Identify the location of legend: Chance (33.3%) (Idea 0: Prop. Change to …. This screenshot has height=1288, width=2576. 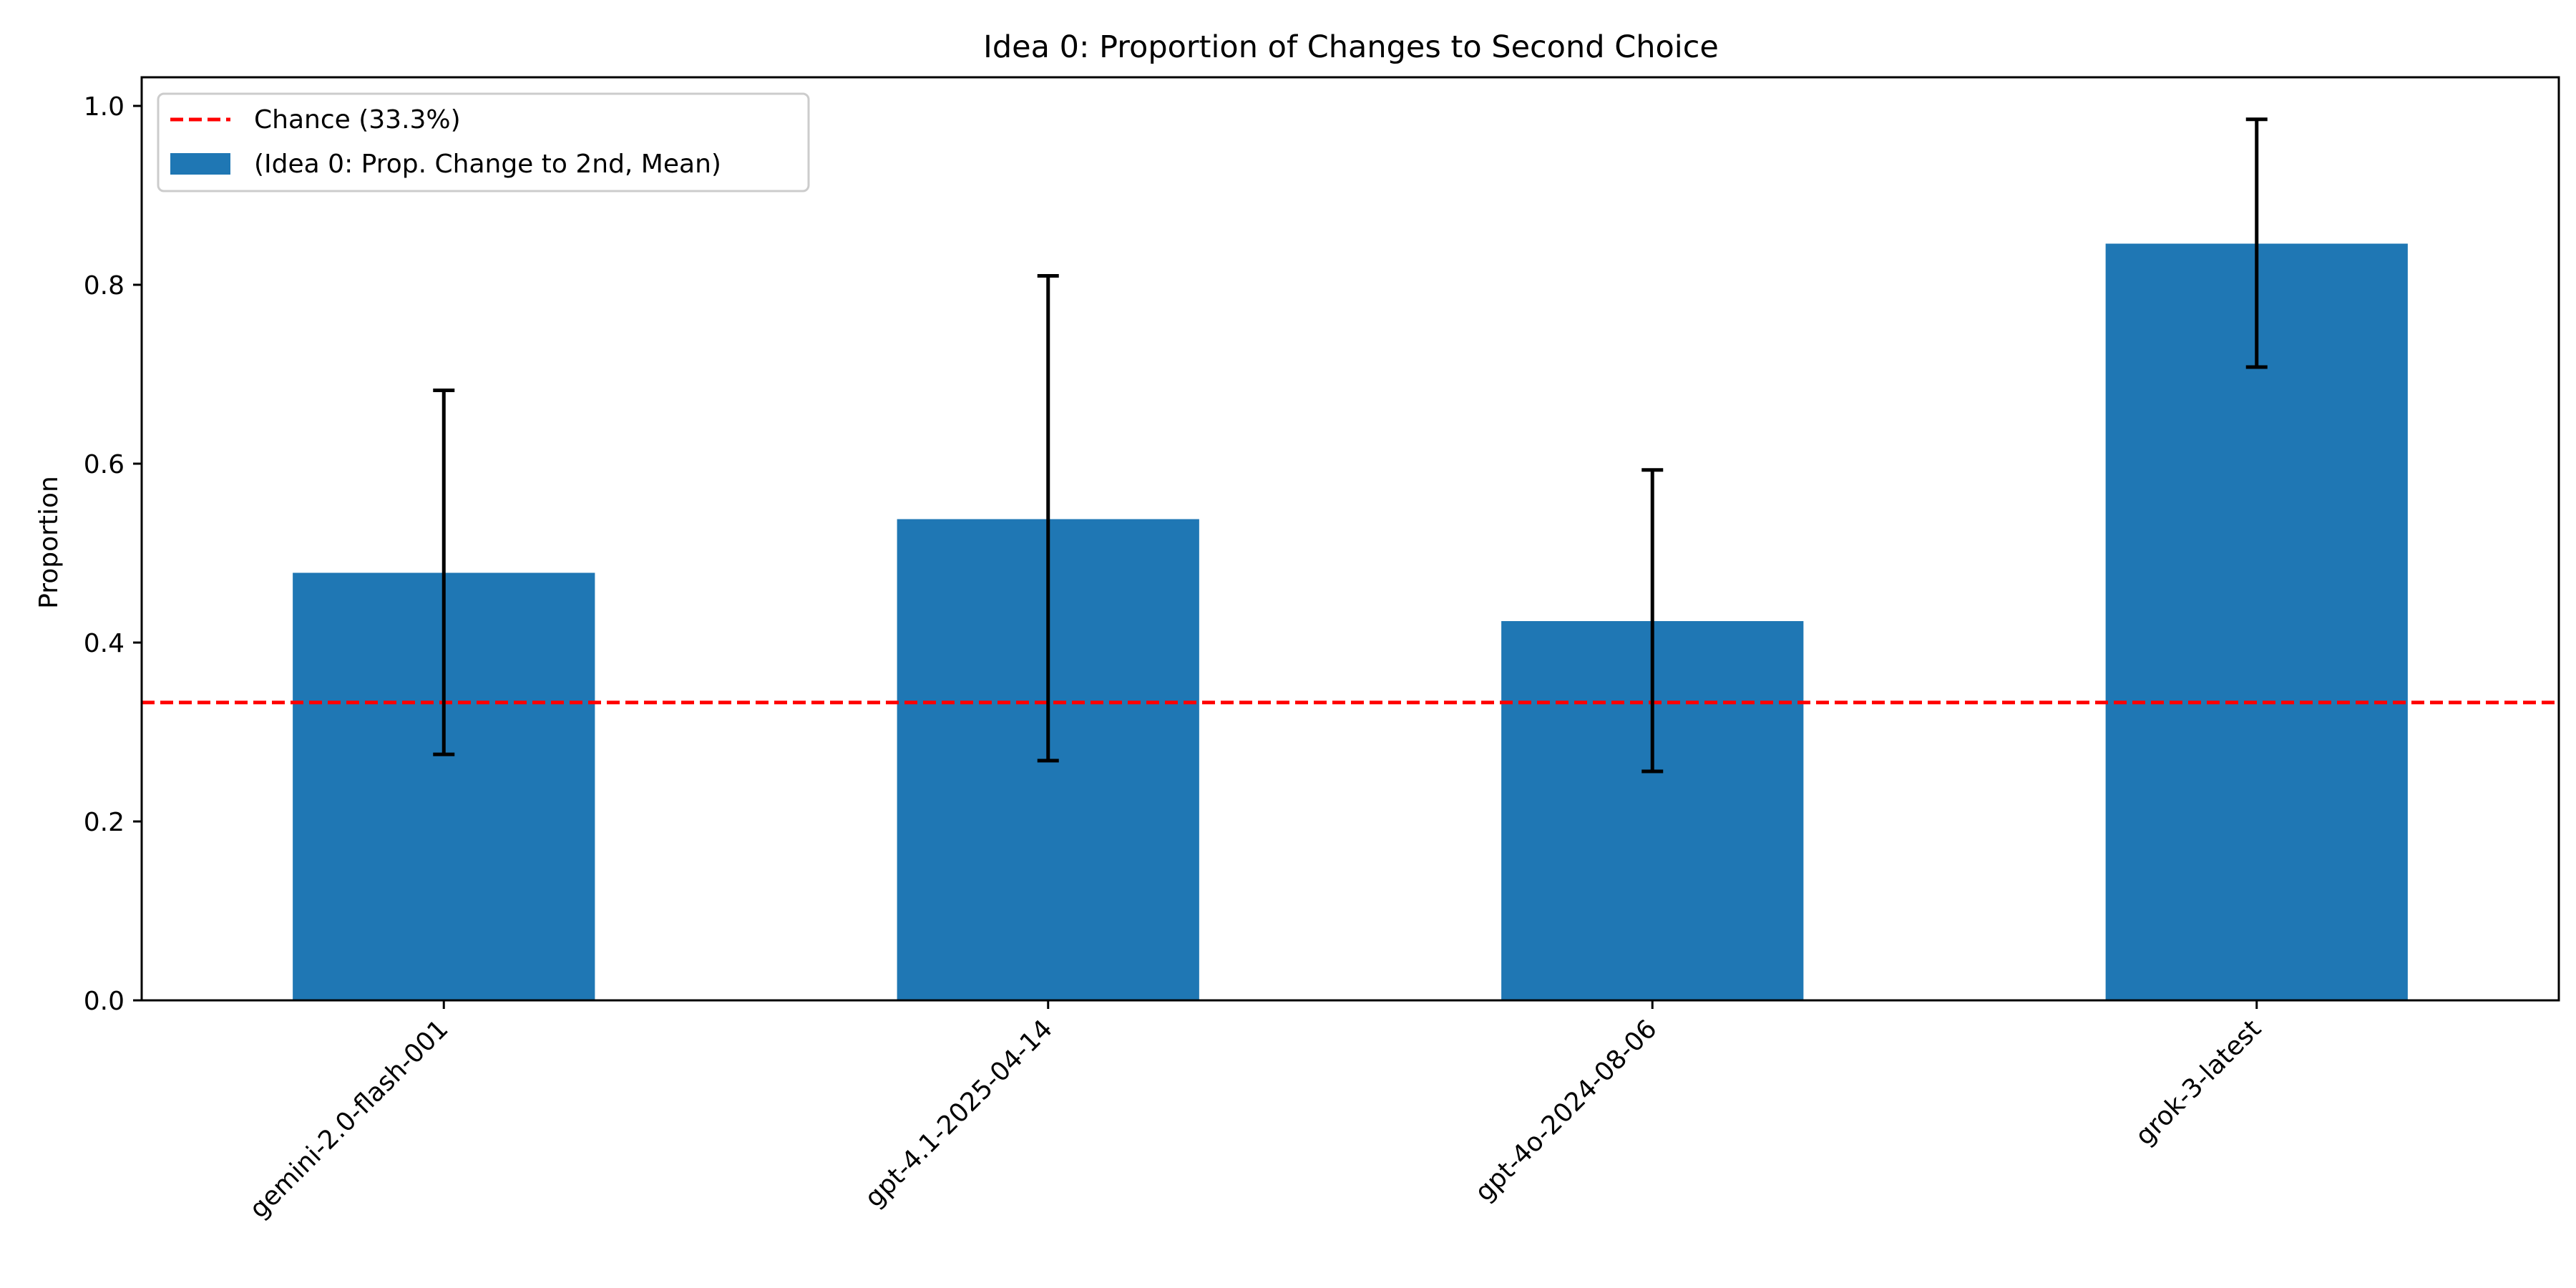
(483, 142).